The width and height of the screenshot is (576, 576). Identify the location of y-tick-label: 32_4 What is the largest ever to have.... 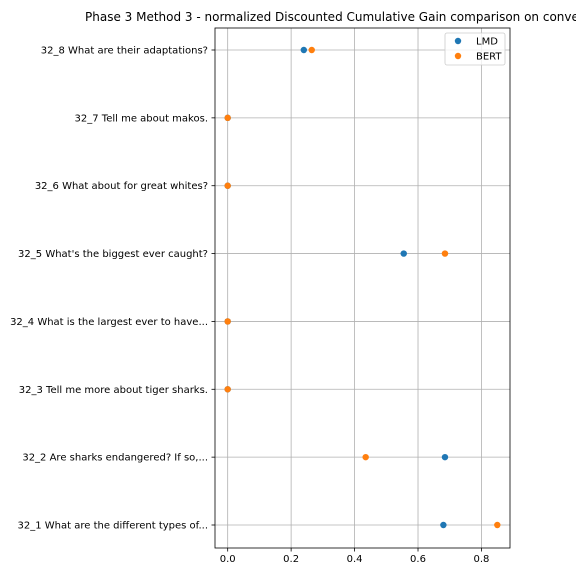
(109, 322).